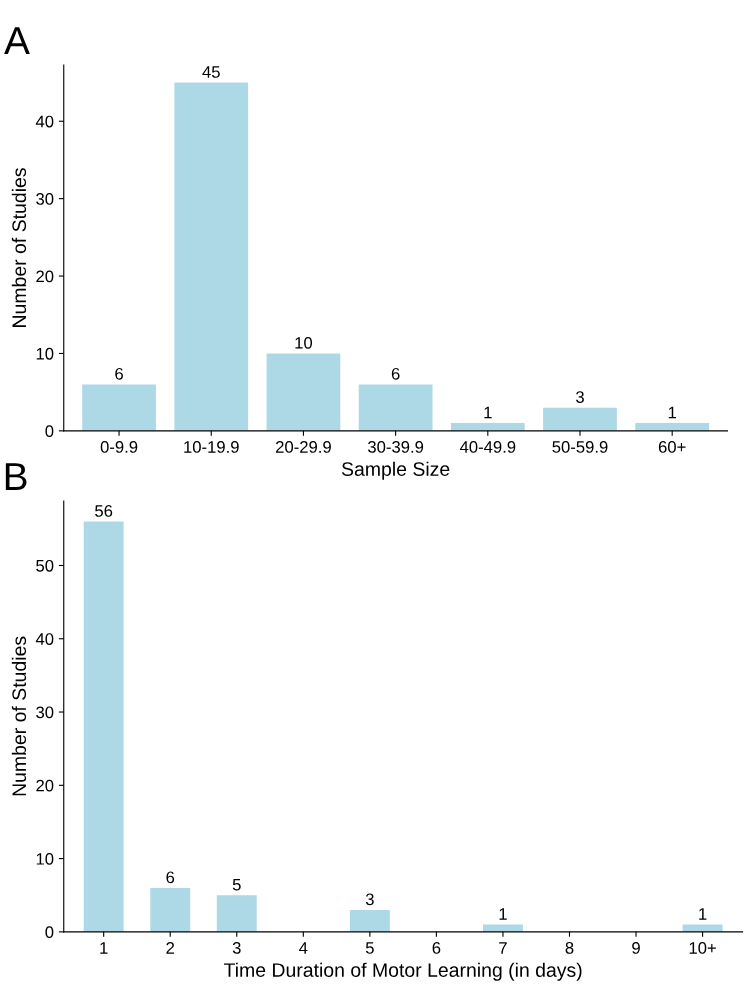 This screenshot has width=750, height=1002. Describe the element at coordinates (303, 948) in the screenshot. I see `x-tick-label: 4` at that location.